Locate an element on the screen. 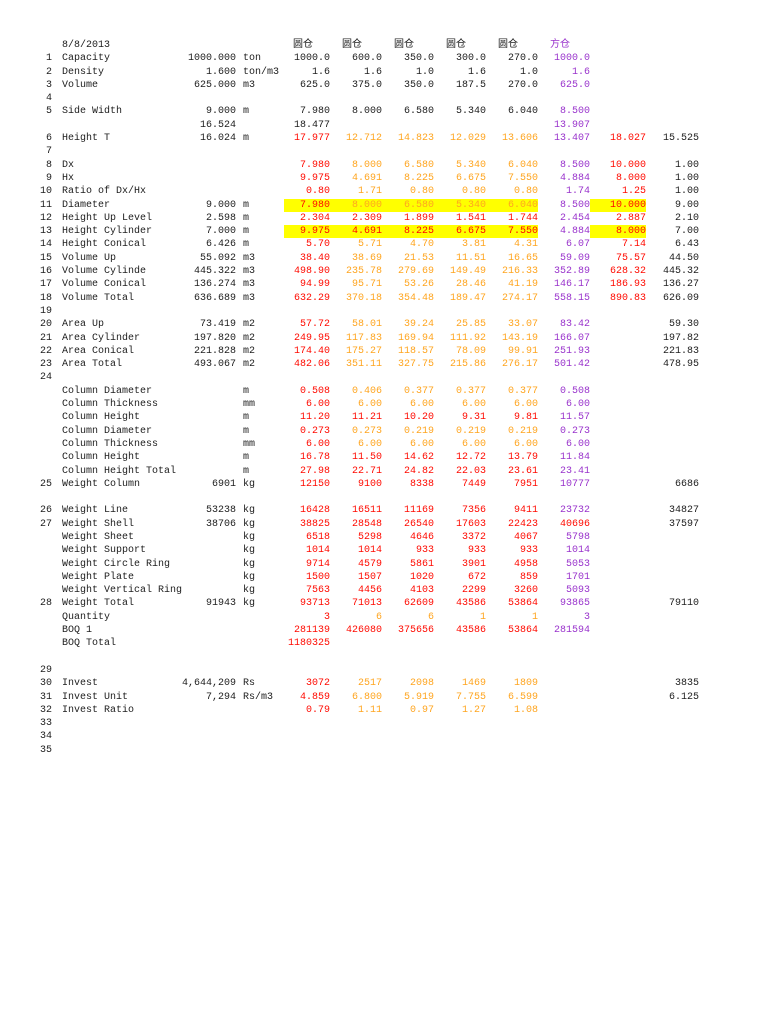 The height and width of the screenshot is (1024, 768). row-label: BOQ 1 is located at coordinates (77, 631).